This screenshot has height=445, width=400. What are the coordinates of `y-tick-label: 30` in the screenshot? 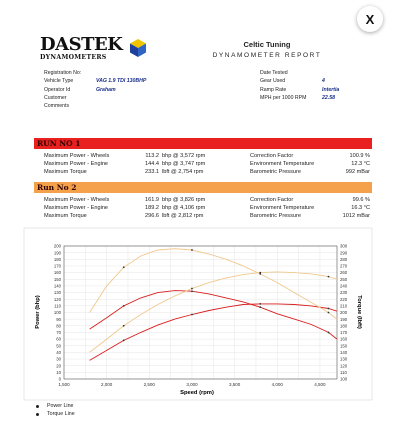 It's located at (58, 359).